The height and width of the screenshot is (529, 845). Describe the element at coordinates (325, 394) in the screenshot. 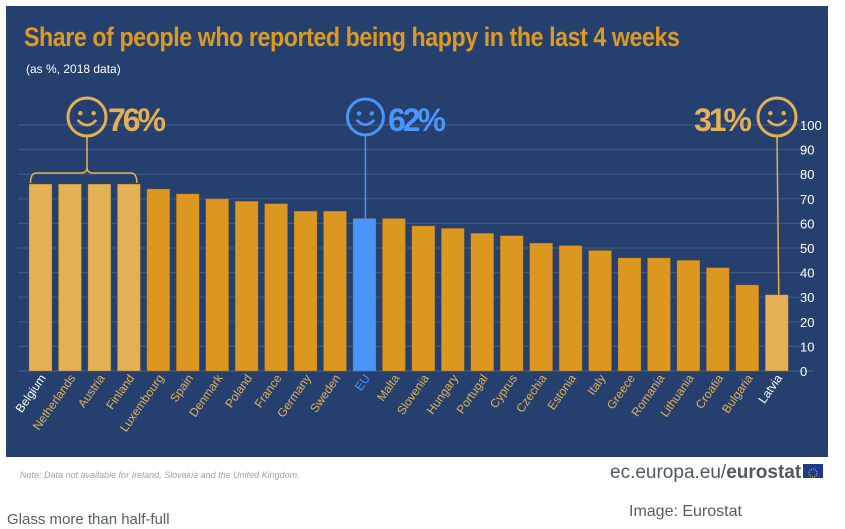

I see `x-tick-label: Sweden` at that location.